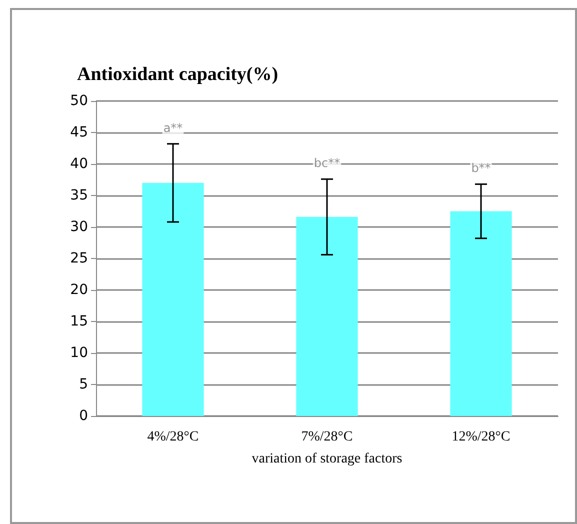  I want to click on x-axis-title: variation of storage factors, so click(327, 459).